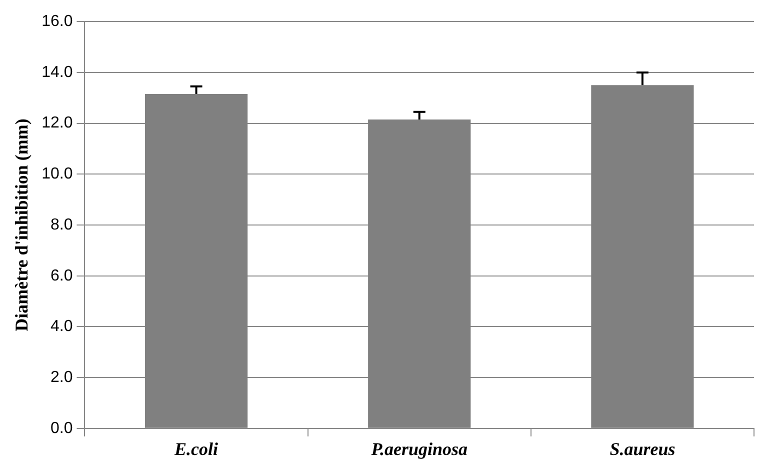 Image resolution: width=768 pixels, height=472 pixels. What do you see at coordinates (21, 225) in the screenshot?
I see `y-axis-title: Diamètre d'inhibition (mm)` at bounding box center [21, 225].